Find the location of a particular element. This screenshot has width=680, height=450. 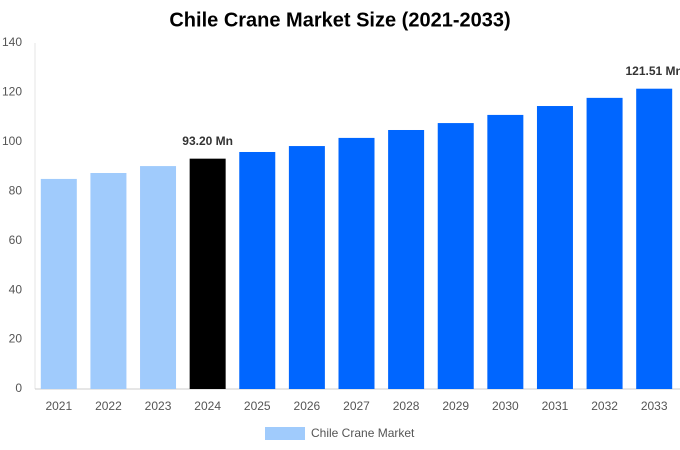

x-tick-label: 2030 is located at coordinates (505, 406).